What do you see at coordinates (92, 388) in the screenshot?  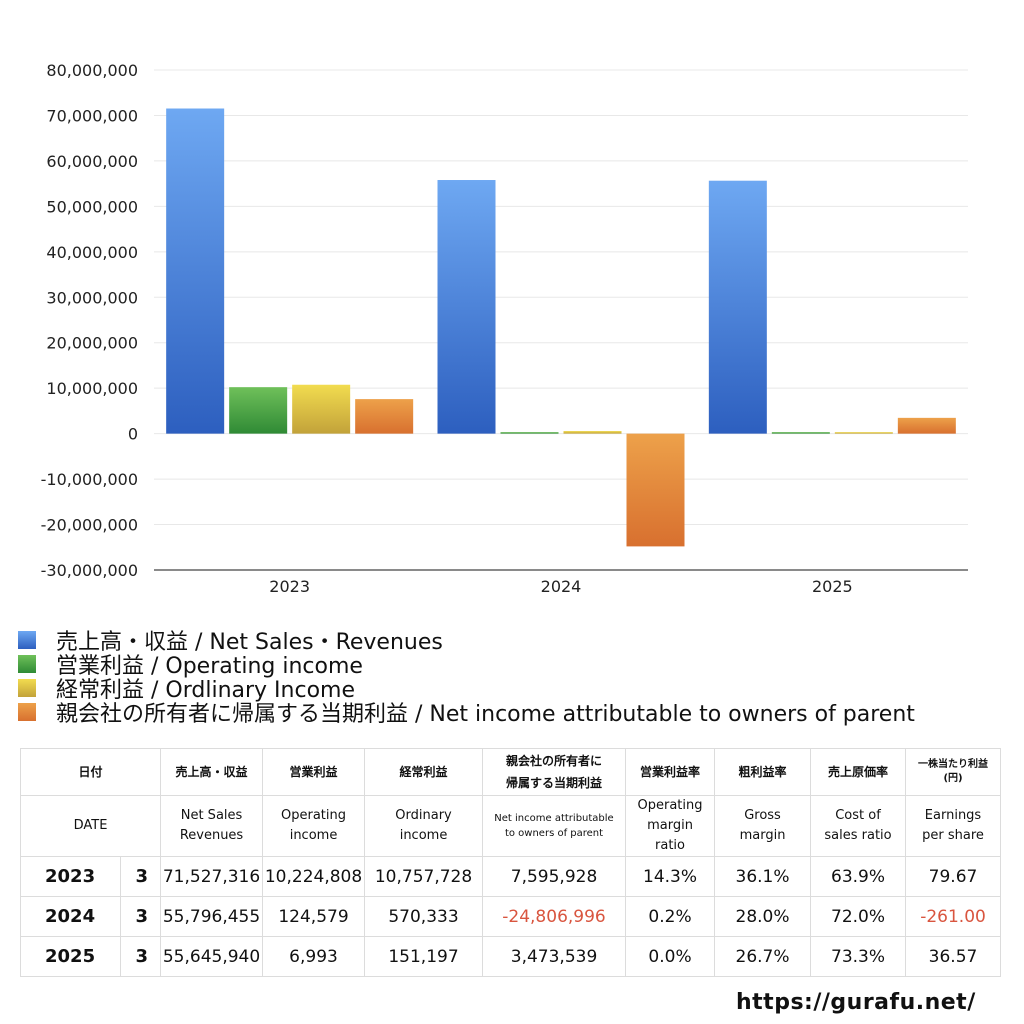 I see `y-tick-label: 10,000,000` at bounding box center [92, 388].